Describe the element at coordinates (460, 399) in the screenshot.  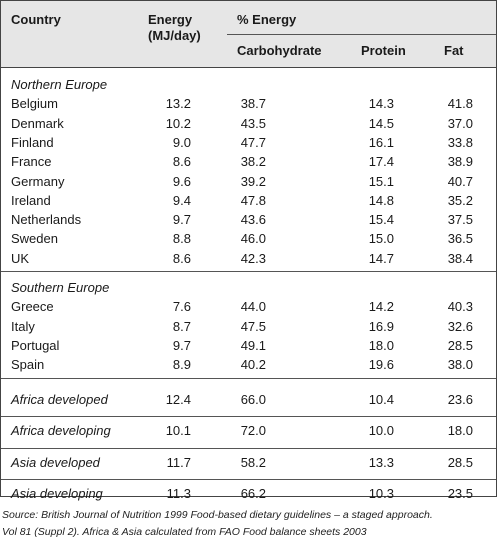
I see `cell-fat: 23.6` at that location.